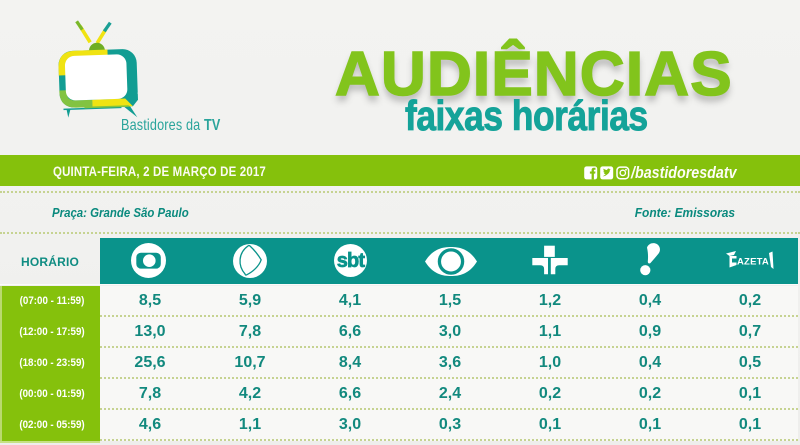  I want to click on svg-text: AZETA, so click(753, 262).